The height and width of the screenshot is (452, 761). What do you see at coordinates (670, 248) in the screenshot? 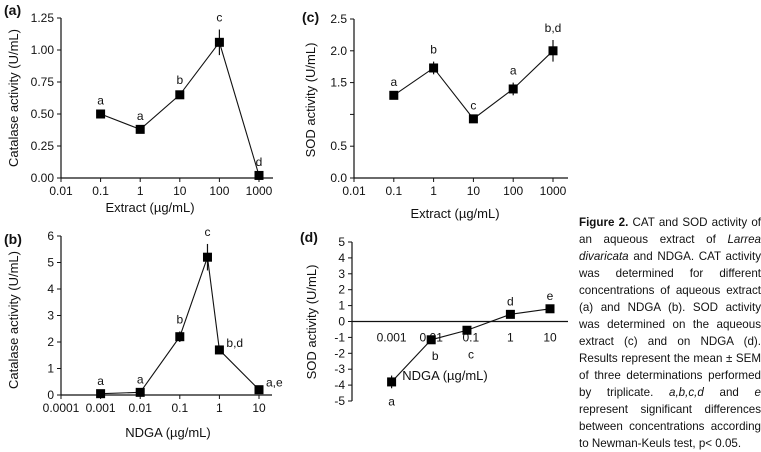
I see `caption-species: Larrea divaricata` at bounding box center [670, 248].